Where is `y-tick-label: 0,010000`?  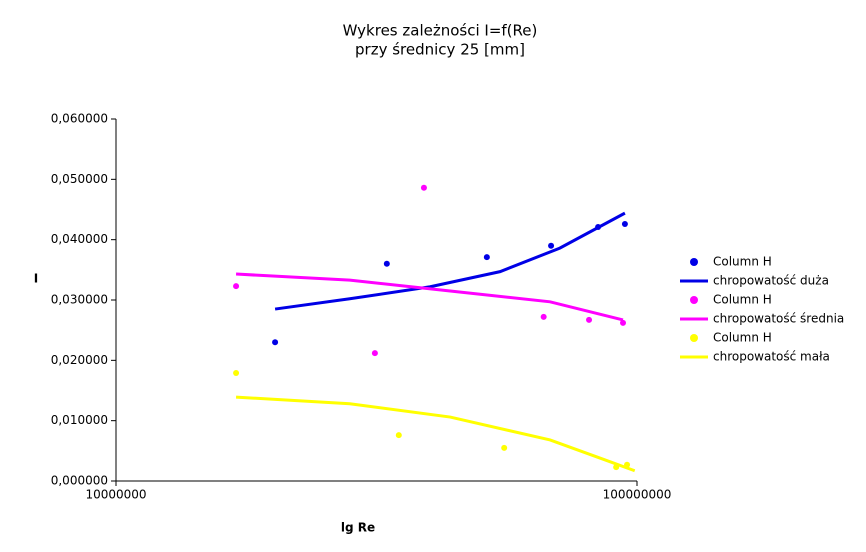
y-tick-label: 0,010000 is located at coordinates (79, 420).